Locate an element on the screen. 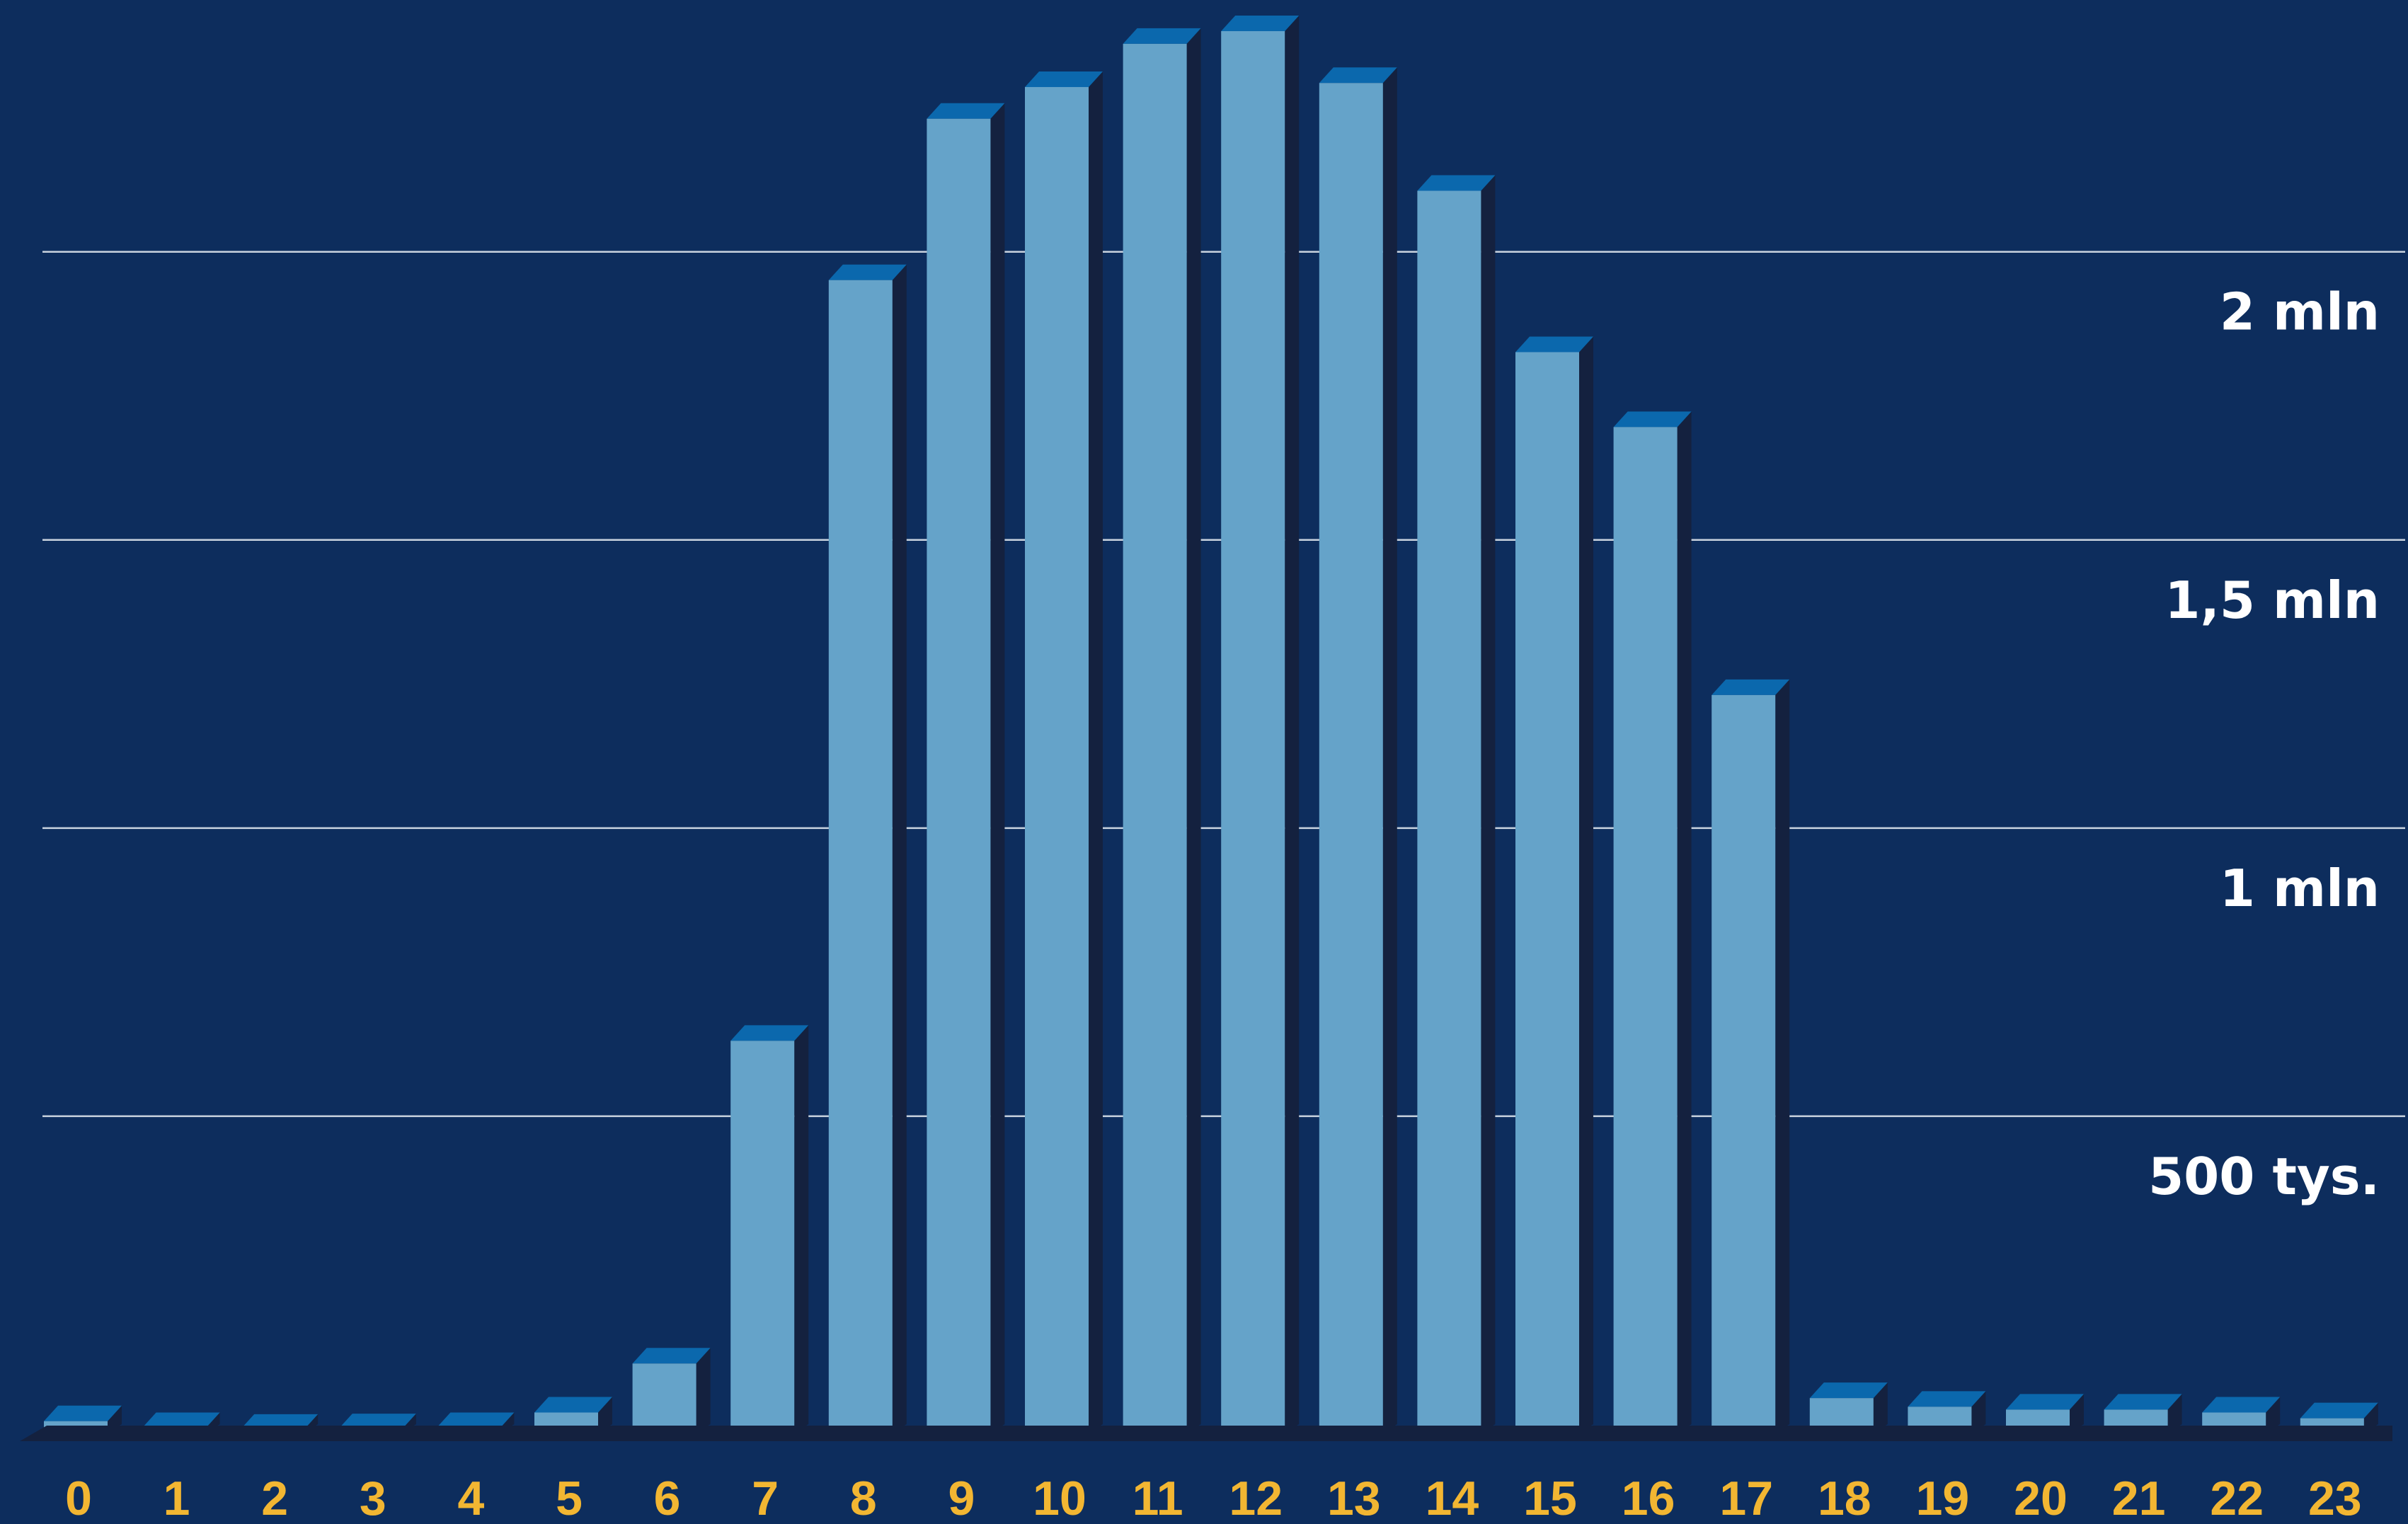 This screenshot has width=2408, height=1524. x-tick-label: 10 is located at coordinates (1060, 1498).